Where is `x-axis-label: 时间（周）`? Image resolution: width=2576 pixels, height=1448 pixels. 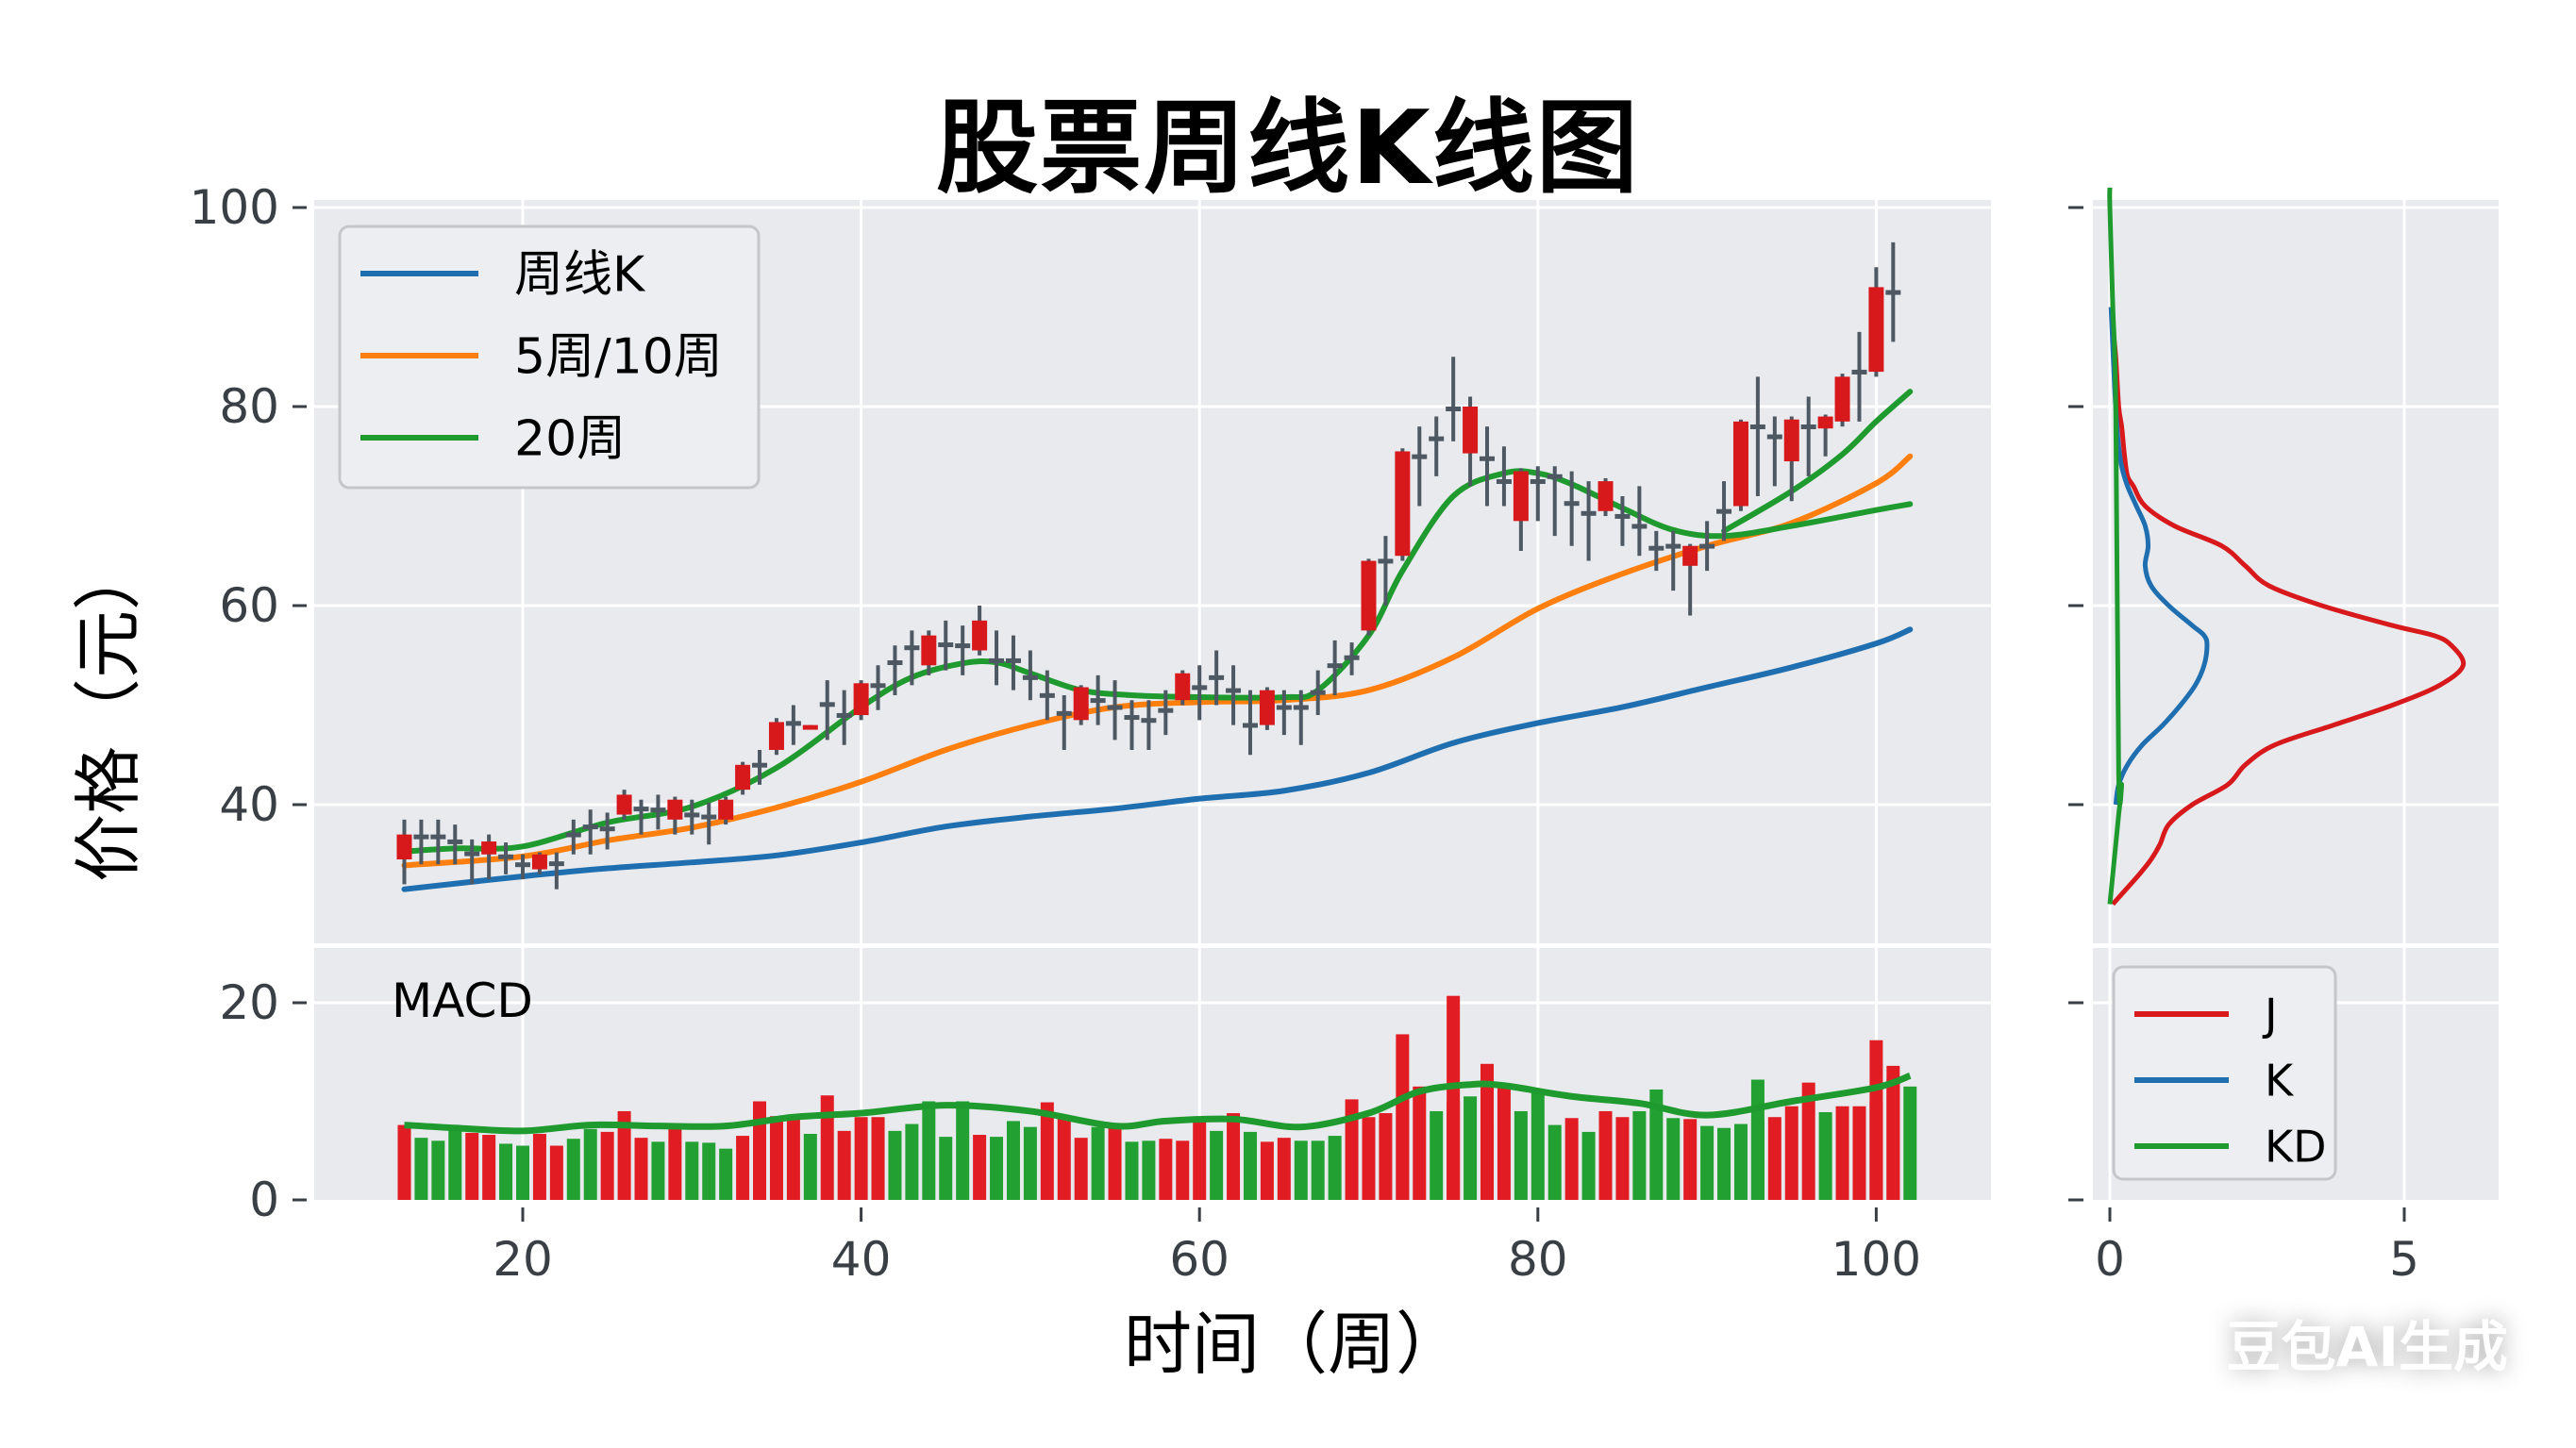
x-axis-label: 时间（周） is located at coordinates (1294, 1344).